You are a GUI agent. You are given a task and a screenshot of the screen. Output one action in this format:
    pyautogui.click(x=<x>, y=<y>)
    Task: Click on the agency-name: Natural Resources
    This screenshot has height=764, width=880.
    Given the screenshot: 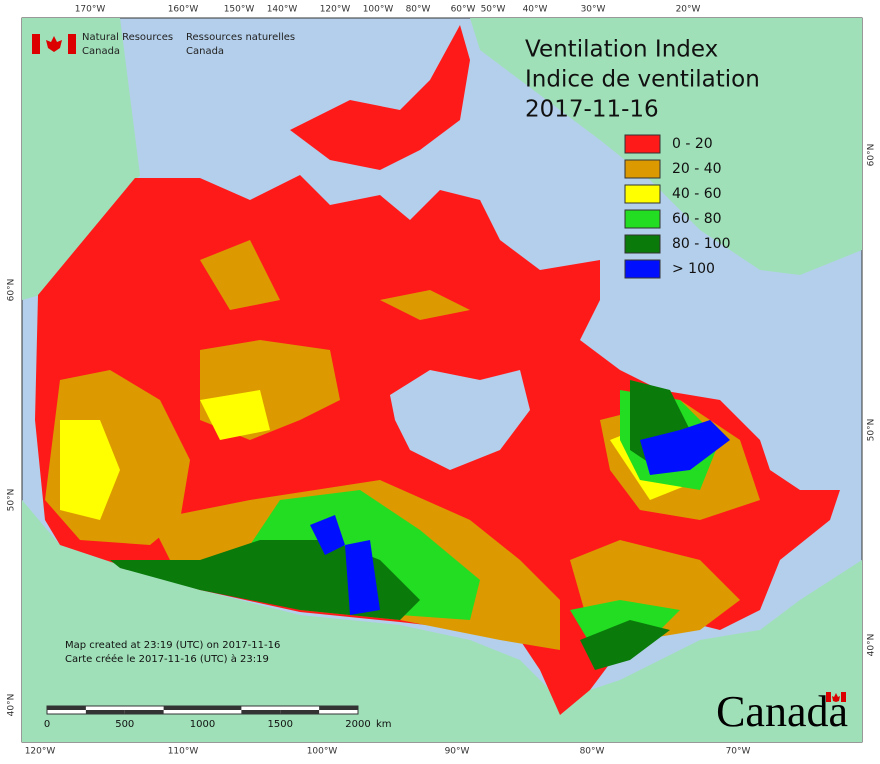 What is the action you would take?
    pyautogui.click(x=127, y=37)
    